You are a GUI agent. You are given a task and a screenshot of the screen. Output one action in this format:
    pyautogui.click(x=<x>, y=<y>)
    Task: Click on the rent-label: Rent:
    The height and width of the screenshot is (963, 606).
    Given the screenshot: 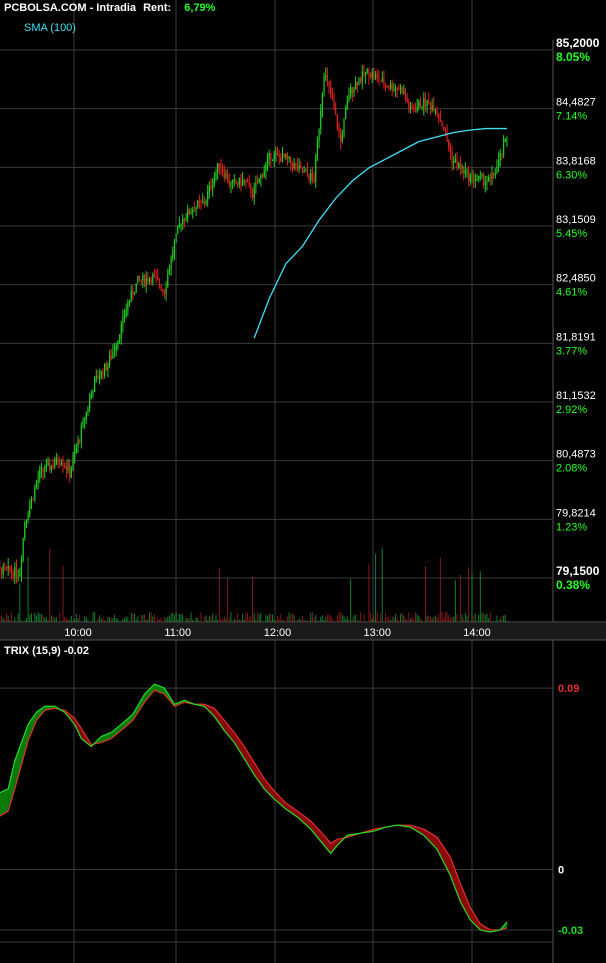 What is the action you would take?
    pyautogui.click(x=157, y=8)
    